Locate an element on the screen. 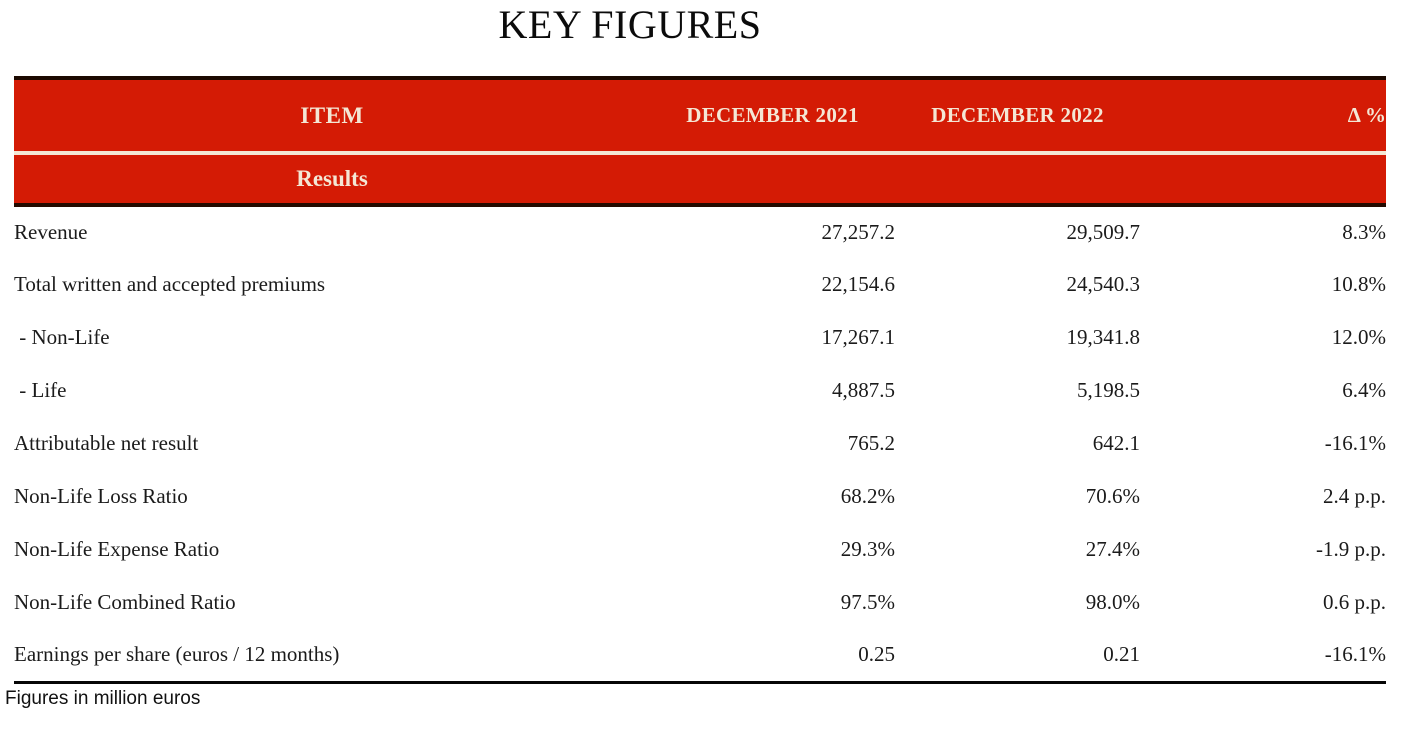 This screenshot has width=1401, height=737. table-row-non-life-loss-ratio: Non-Life Loss Ratio 68.2% 70.6% 2.4 p.p. is located at coordinates (700, 496).